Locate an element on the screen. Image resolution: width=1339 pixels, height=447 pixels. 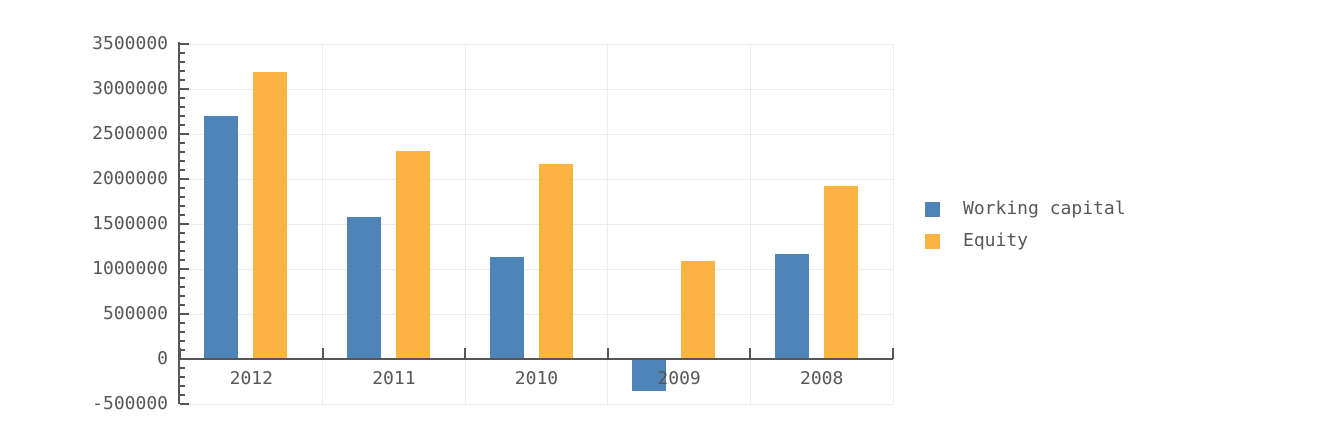
bar-working-capital-2008 is located at coordinates (791, 306).